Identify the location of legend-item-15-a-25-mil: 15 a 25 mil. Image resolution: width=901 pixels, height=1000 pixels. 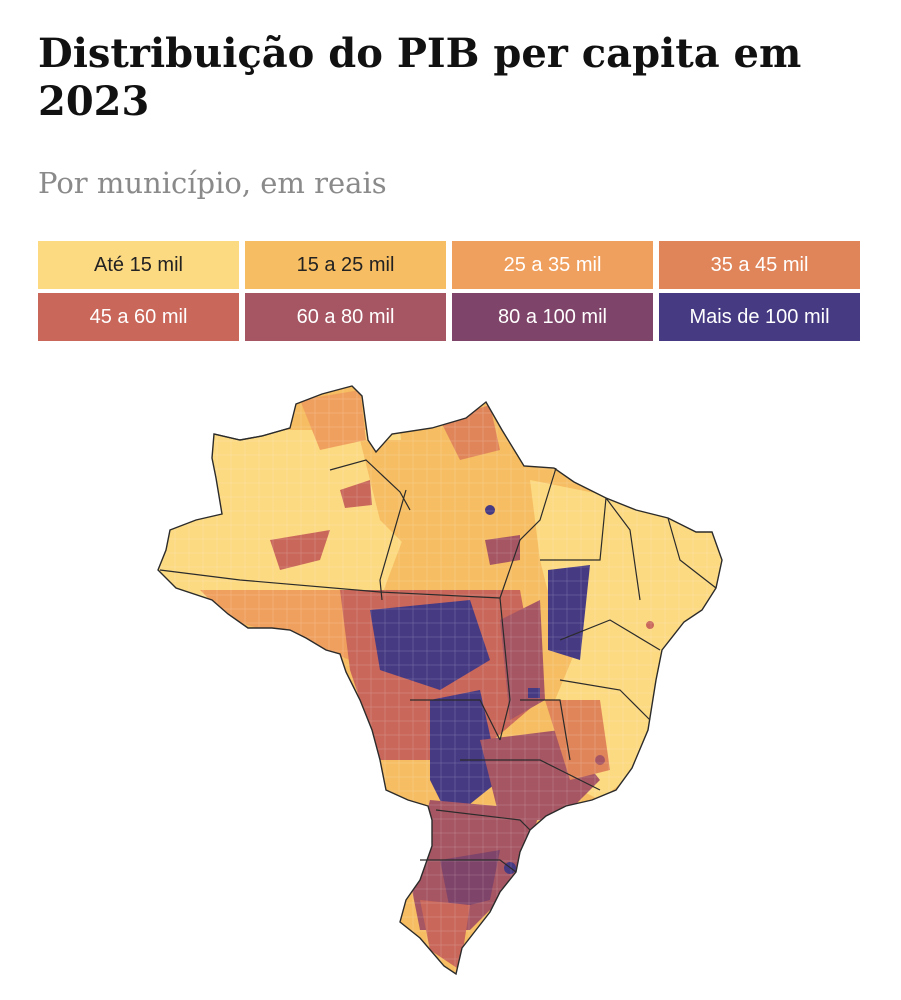
(345, 265).